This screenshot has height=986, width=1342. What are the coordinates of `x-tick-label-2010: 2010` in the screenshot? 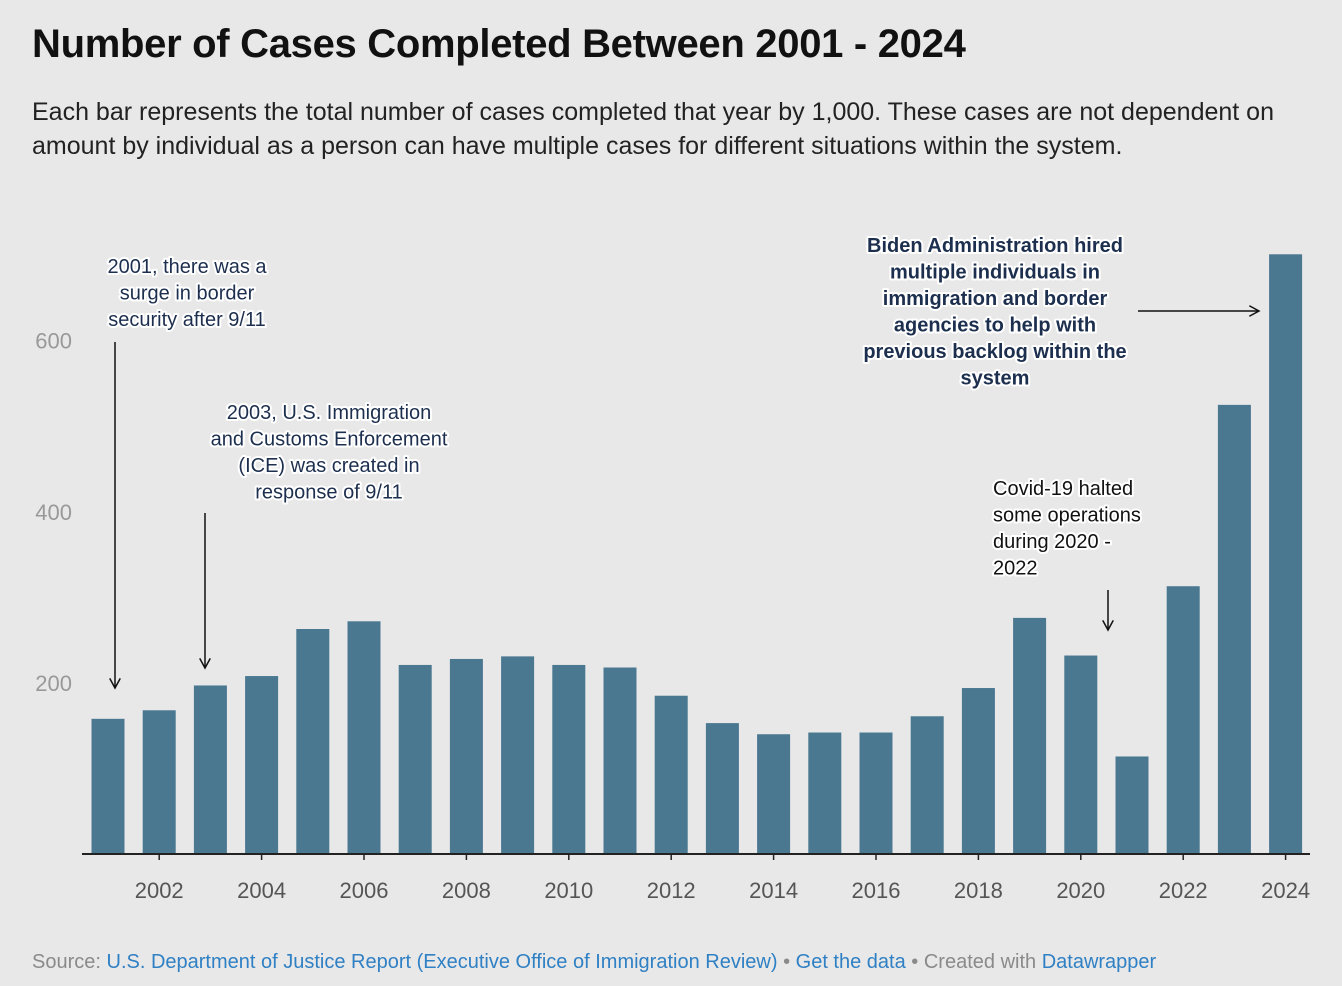 It's located at (568, 890).